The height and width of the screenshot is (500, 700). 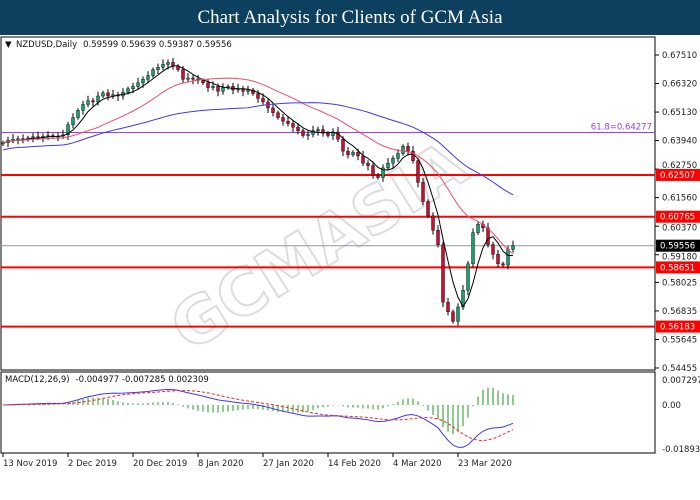 I want to click on macd-label: MACD(12,26,9), so click(x=37, y=380).